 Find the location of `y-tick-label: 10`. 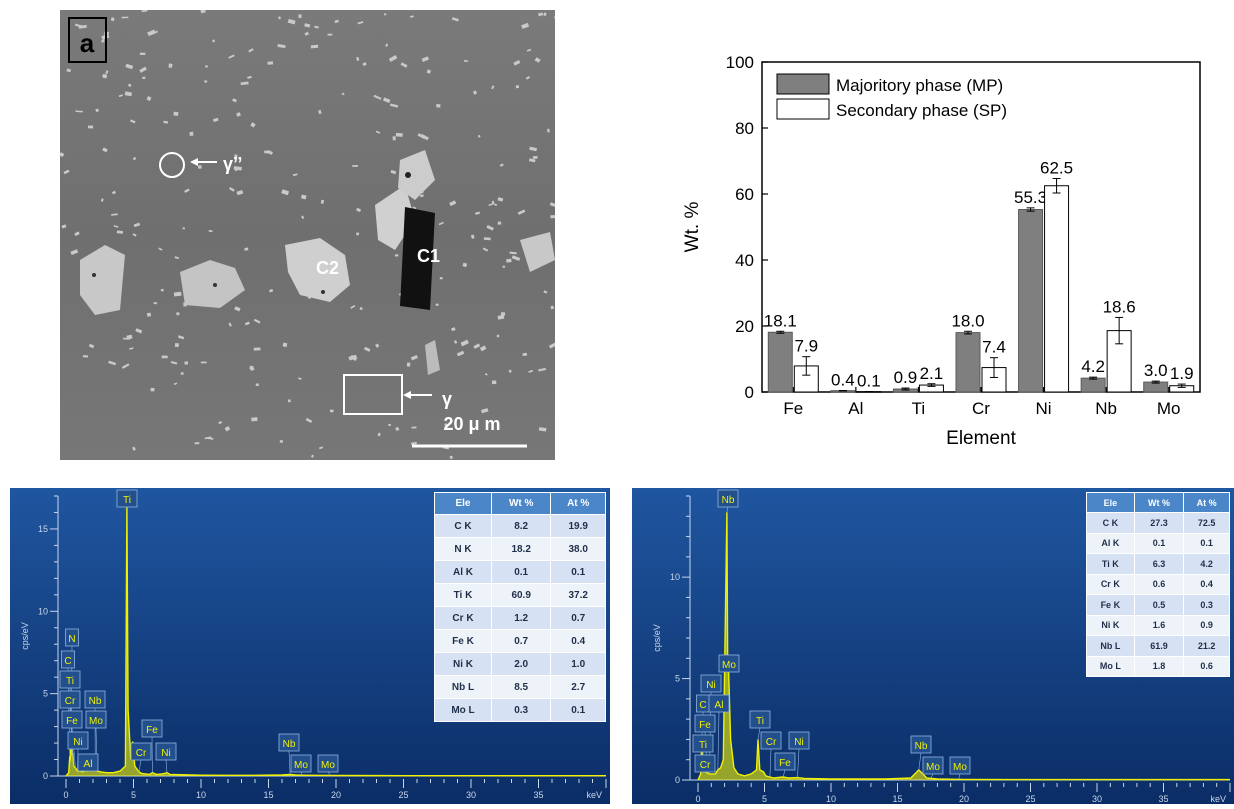

y-tick-label: 10 is located at coordinates (675, 577).